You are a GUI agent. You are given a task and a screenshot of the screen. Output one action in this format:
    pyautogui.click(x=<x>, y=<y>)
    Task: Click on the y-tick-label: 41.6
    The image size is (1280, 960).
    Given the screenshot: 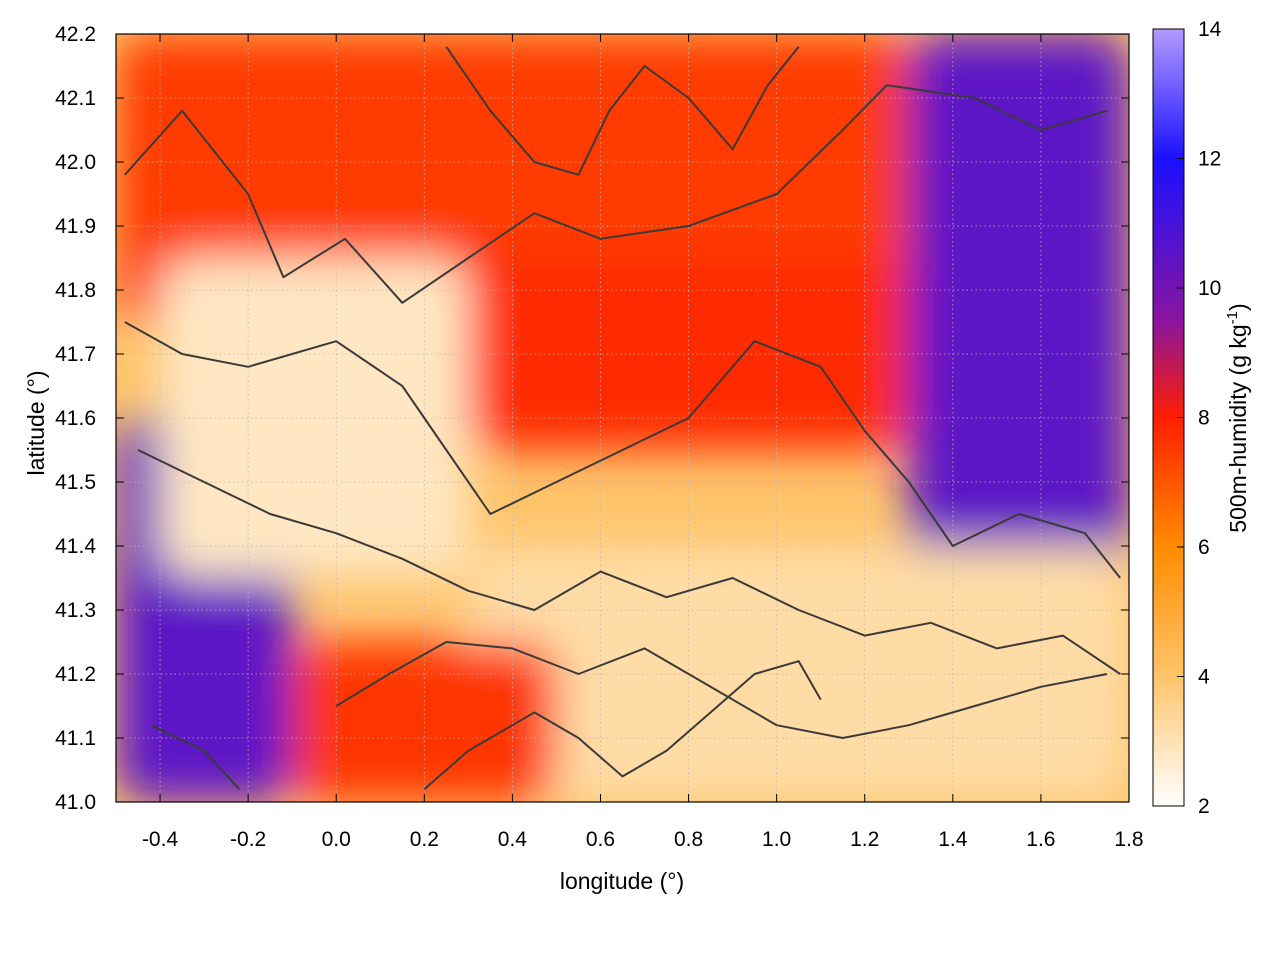 What is the action you would take?
    pyautogui.click(x=75, y=418)
    